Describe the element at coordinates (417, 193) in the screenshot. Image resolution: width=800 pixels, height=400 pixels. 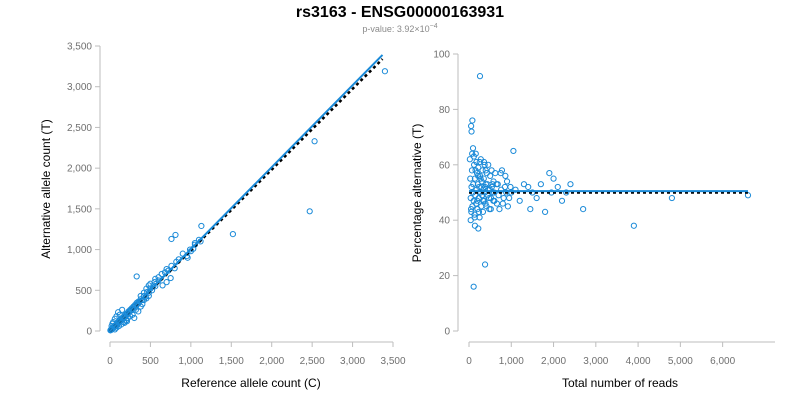
I see `y-axis-label: Percentage alternative (T)` at that location.